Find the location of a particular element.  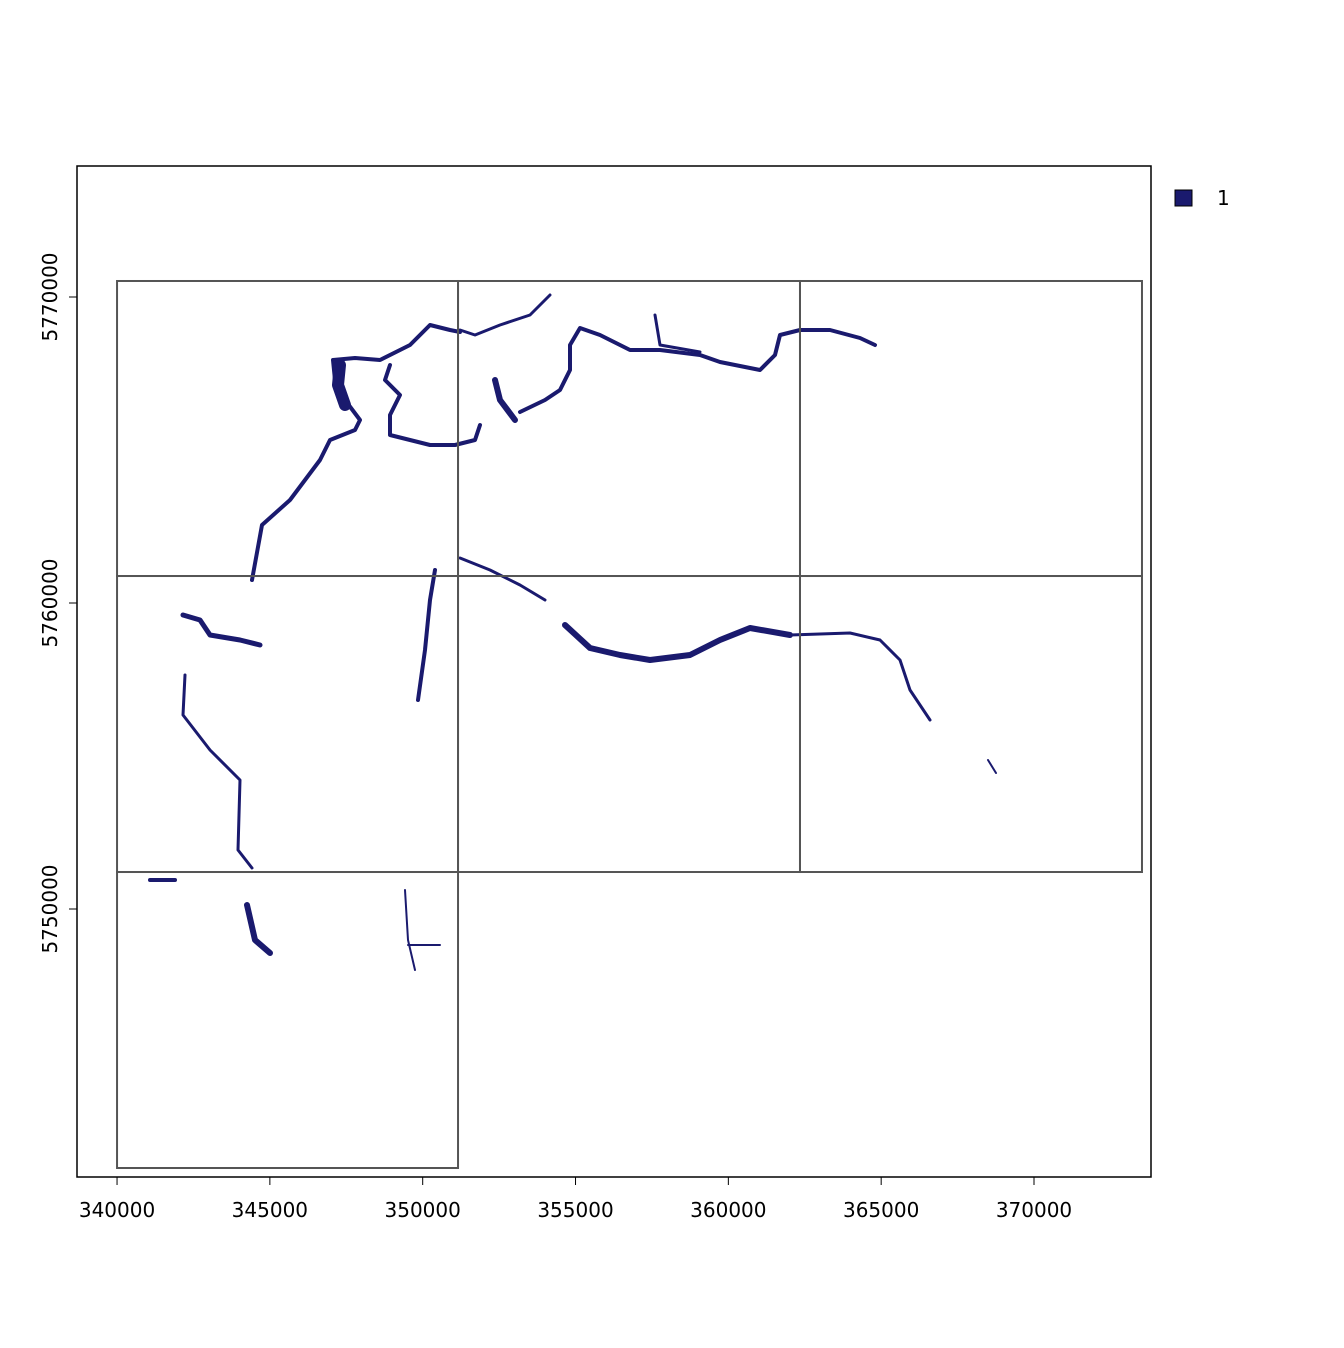

x-tick-label: 365000 is located at coordinates (881, 1210).